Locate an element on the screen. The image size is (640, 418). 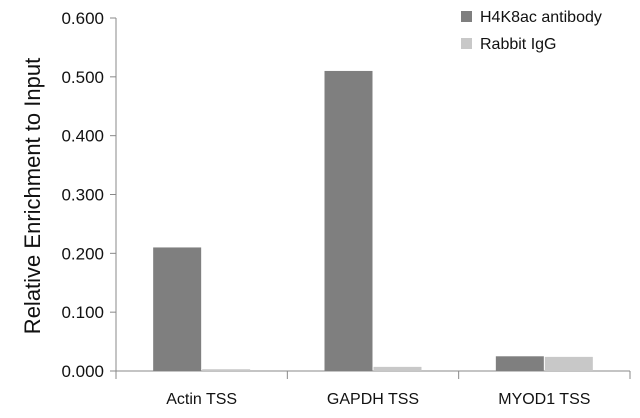
y-tick-label: 0.300 is located at coordinates (82, 195).